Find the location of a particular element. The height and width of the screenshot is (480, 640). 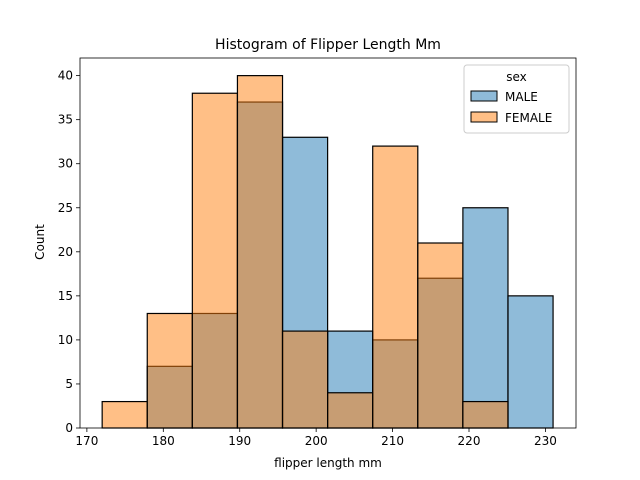

y-tick-label-40: 40 is located at coordinates (65, 76).